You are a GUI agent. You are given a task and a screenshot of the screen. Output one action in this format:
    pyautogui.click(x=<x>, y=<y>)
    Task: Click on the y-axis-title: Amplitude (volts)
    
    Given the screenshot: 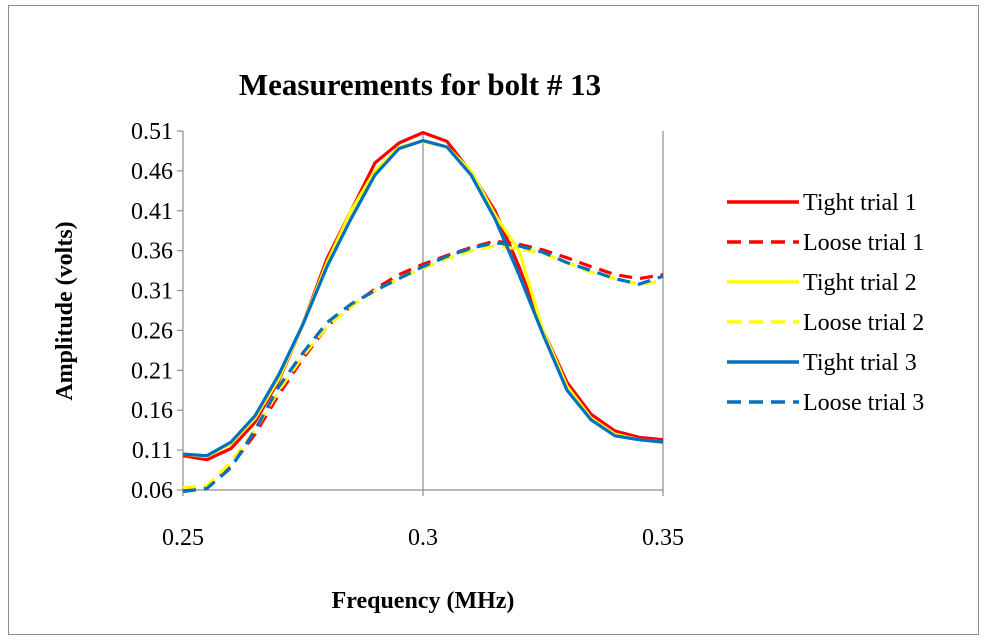 What is the action you would take?
    pyautogui.click(x=65, y=310)
    